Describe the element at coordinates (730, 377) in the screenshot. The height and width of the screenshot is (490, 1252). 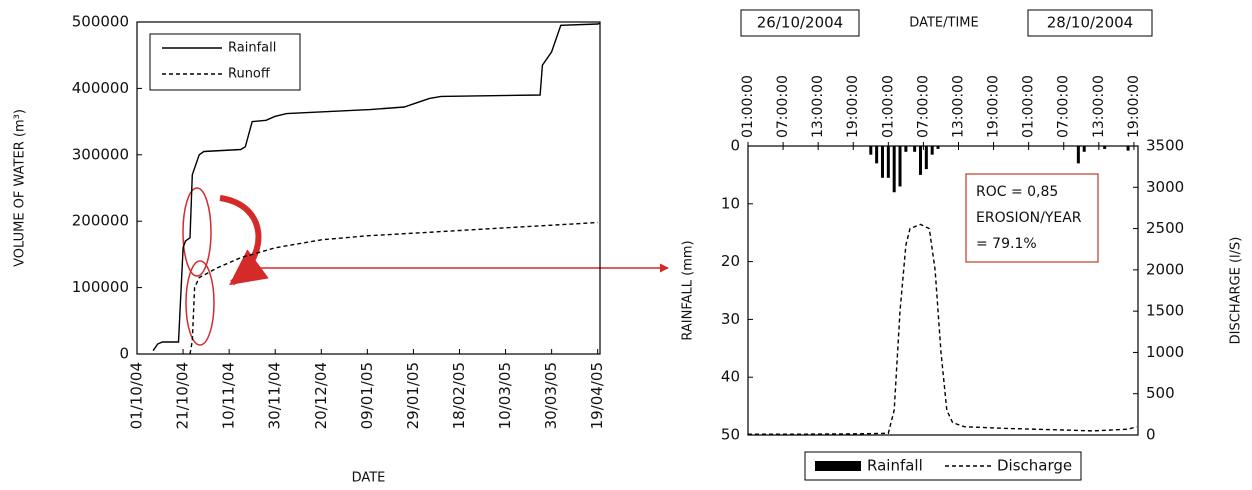
I see `y-tick-label: 40` at that location.